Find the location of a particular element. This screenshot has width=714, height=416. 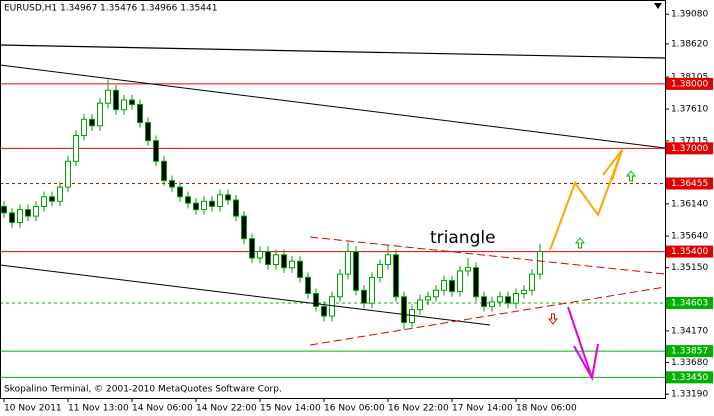

price-level-label: 1.34603 is located at coordinates (689, 303).